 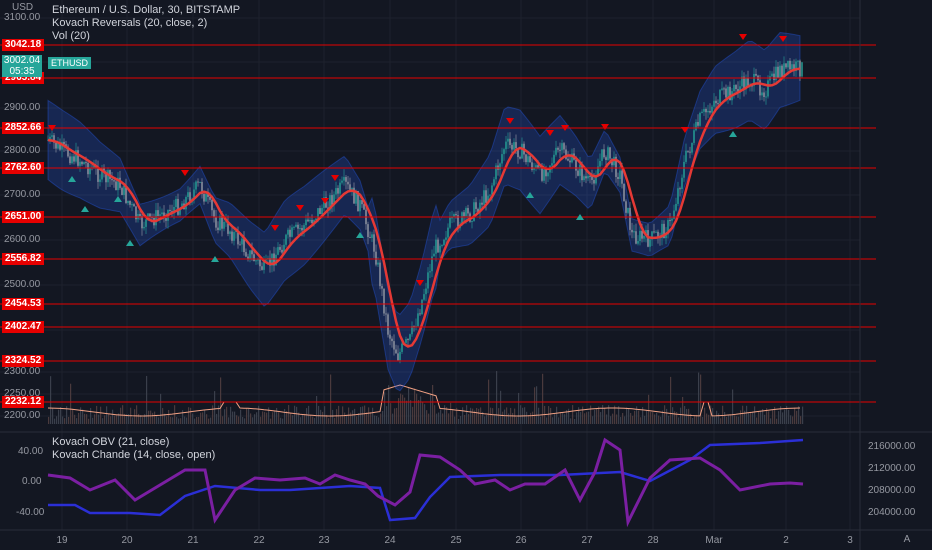 I want to click on legend-kovach-chande: Kovach Chande (14, close, open), so click(x=134, y=455).